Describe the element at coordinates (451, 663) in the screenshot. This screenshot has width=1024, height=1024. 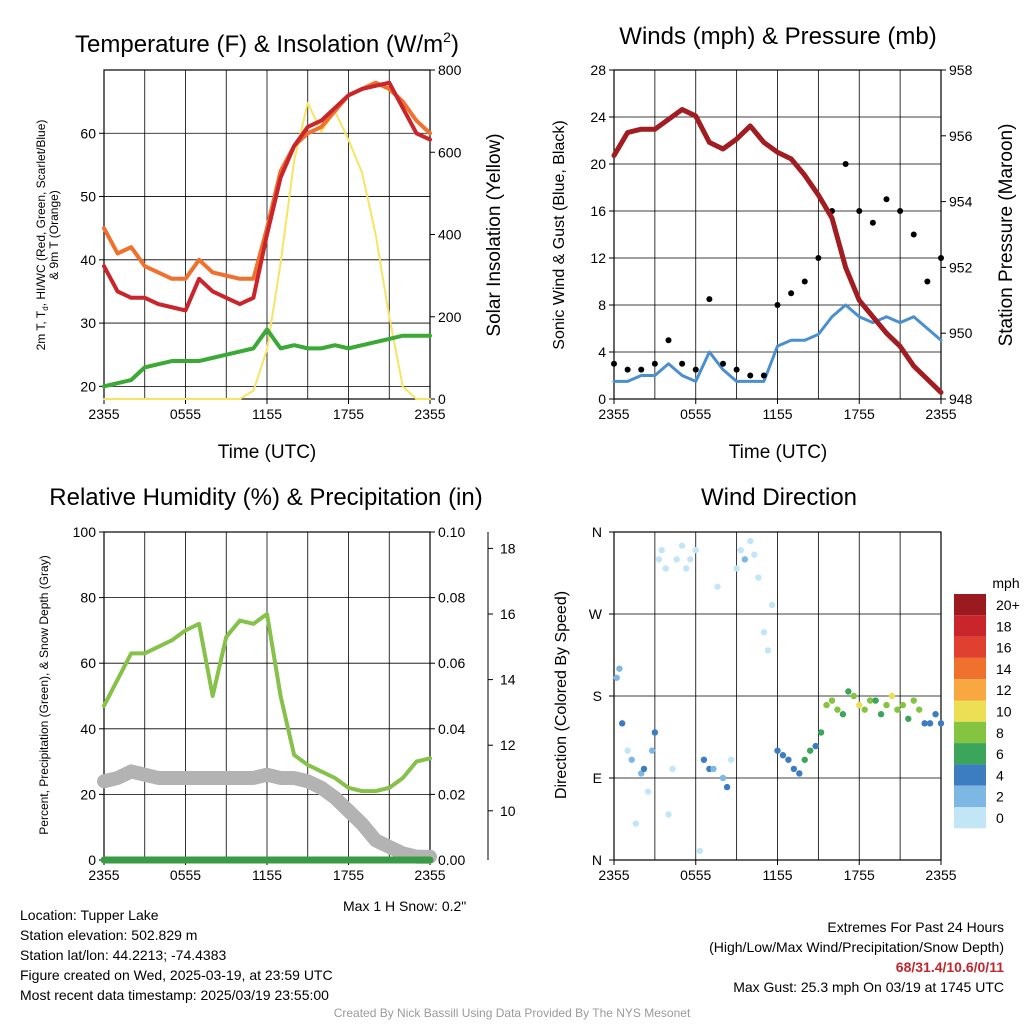
I see `humidity-y-right-tick-label: 0.06` at that location.